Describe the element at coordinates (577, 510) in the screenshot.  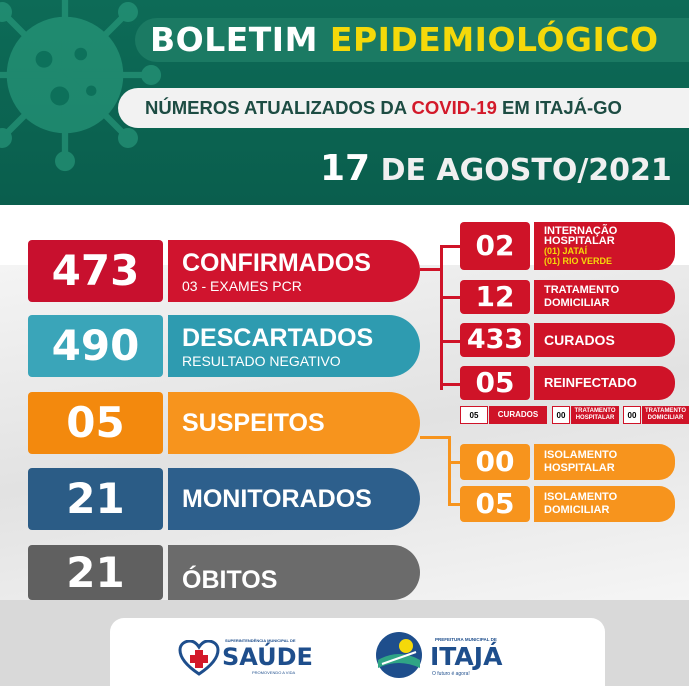
I see `iso-dom-label2: DOMICILIAR` at that location.